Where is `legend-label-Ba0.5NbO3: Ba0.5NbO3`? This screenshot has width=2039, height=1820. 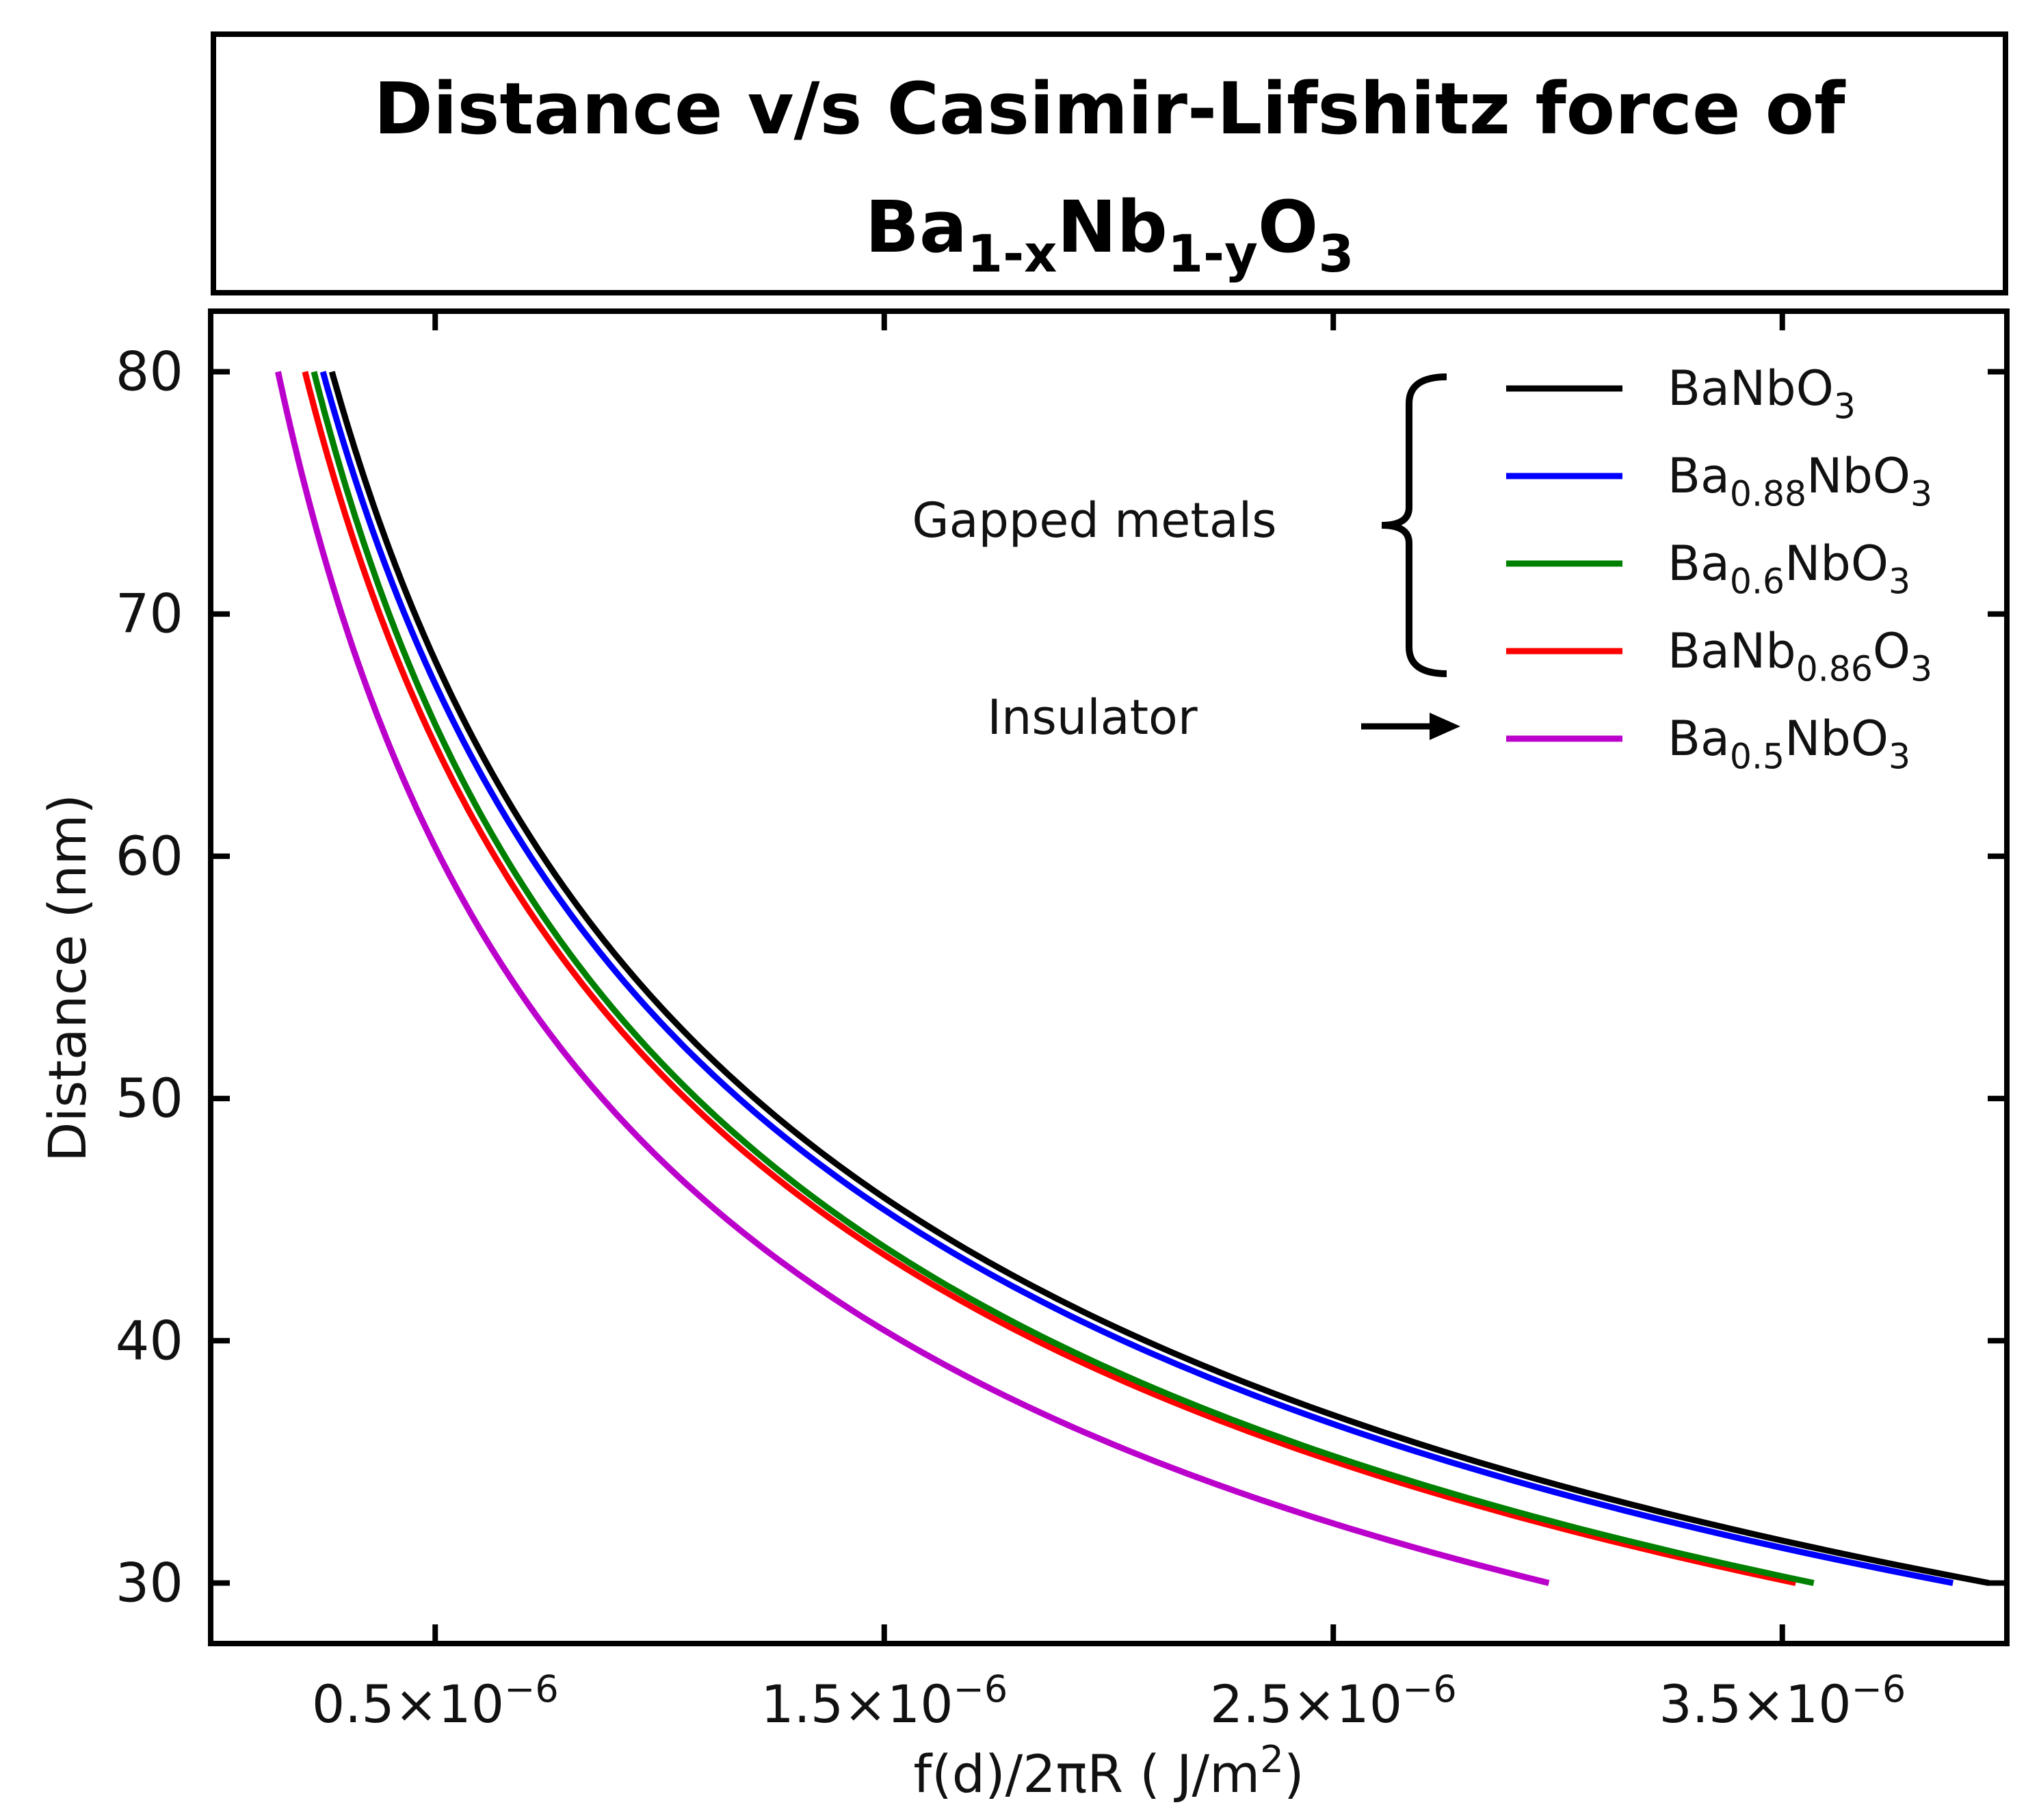
legend-label-Ba0.5NbO3: Ba0.5NbO3 is located at coordinates (1789, 744).